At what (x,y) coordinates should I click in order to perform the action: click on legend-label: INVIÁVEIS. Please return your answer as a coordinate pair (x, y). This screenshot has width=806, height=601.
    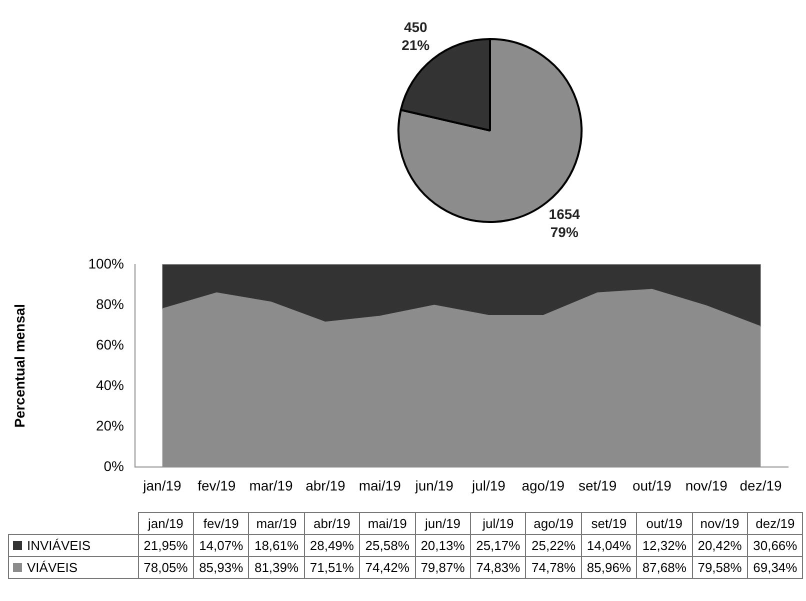
    Looking at the image, I should click on (59, 545).